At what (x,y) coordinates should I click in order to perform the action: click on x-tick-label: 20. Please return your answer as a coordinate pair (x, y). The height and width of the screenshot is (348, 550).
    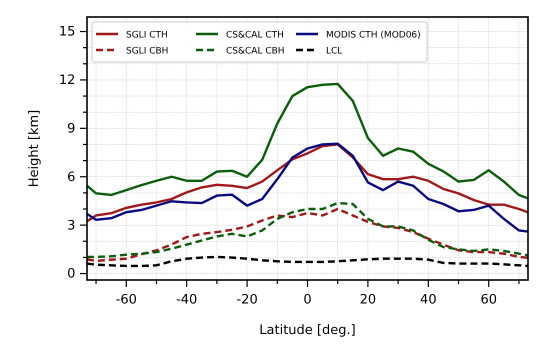
    Looking at the image, I should click on (368, 300).